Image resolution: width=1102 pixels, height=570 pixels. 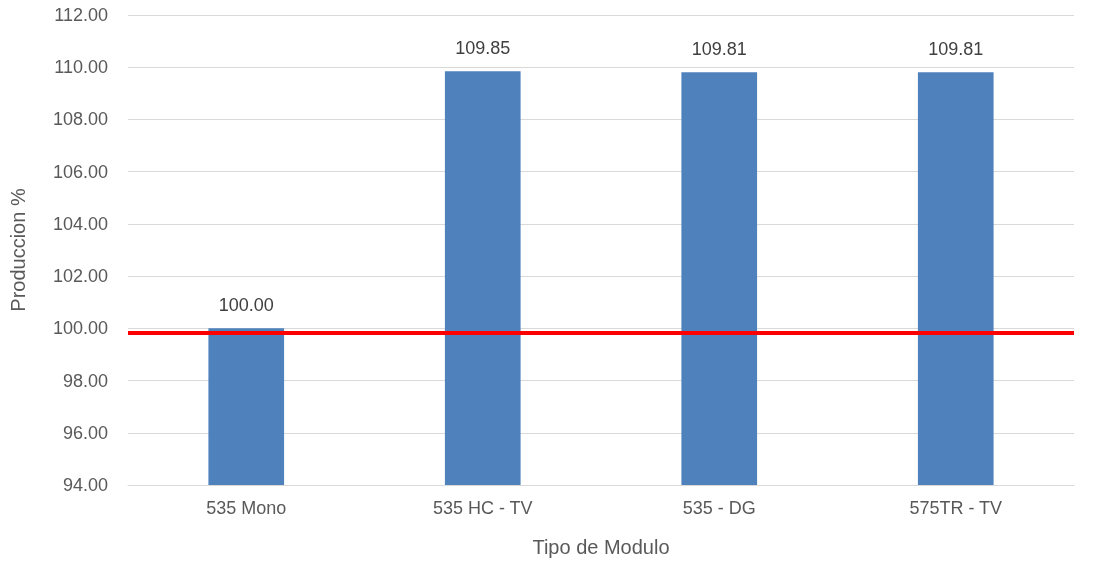 I want to click on y-tick-label: 100.00, so click(x=80, y=328).